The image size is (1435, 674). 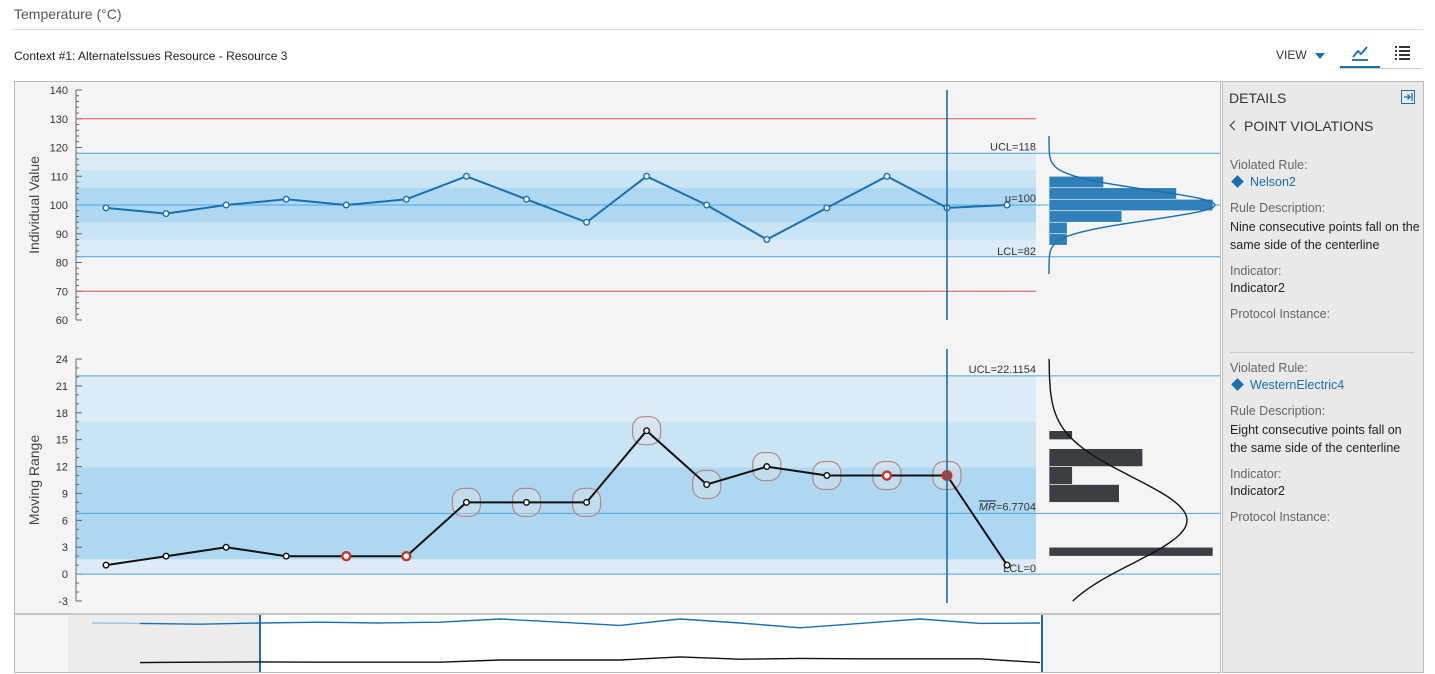 I want to click on view-label: VIEW, so click(x=1291, y=55).